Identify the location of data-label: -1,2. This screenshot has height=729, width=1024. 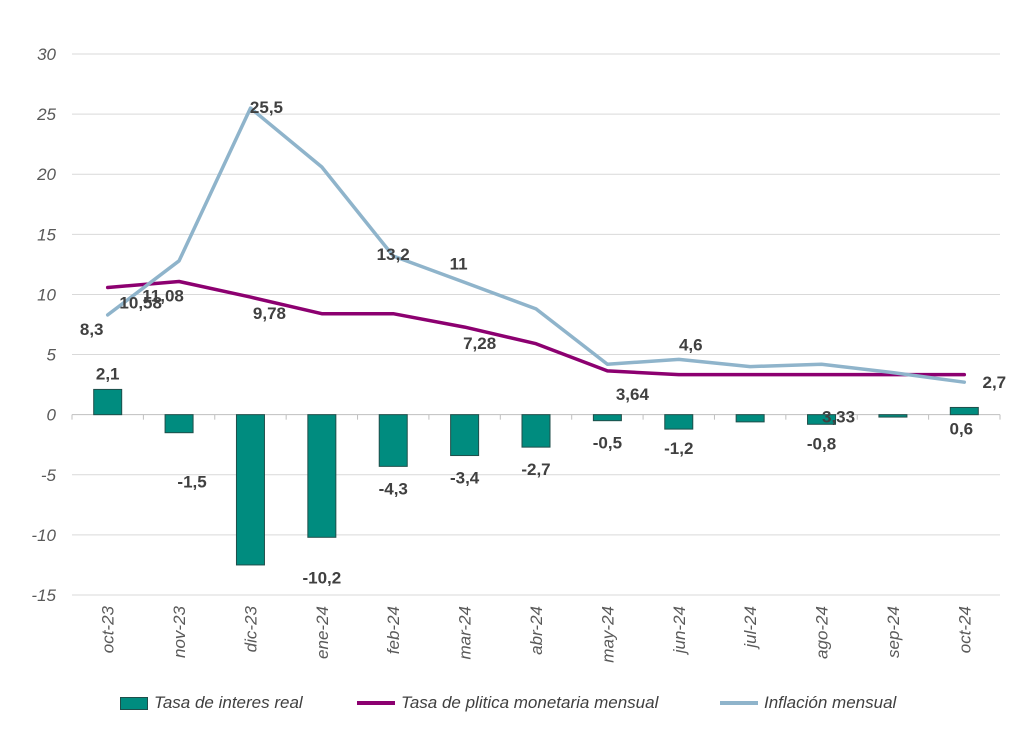
(678, 448).